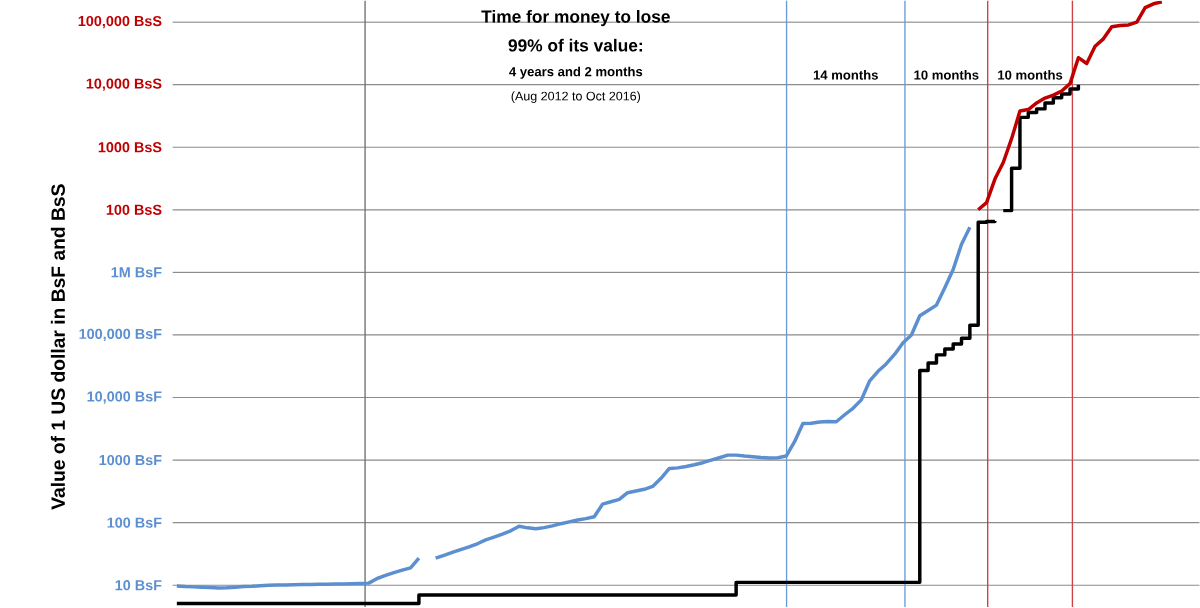 The image size is (1200, 608). What do you see at coordinates (57, 347) in the screenshot?
I see `y-axis-title: Value of 1 US dollar in BsF and BsS` at bounding box center [57, 347].